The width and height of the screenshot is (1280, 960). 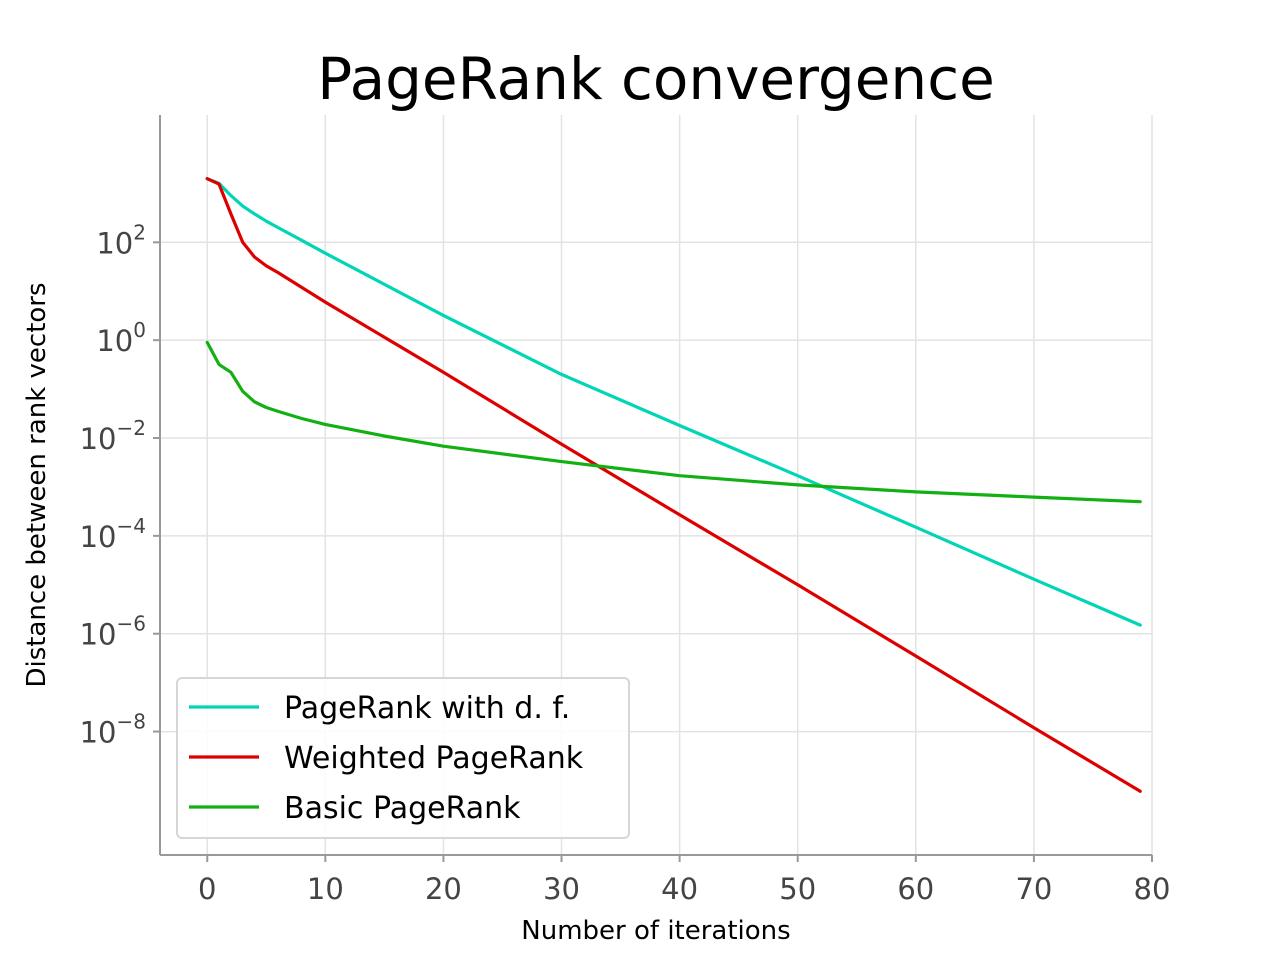 I want to click on x-ticks: 0 10 20 30 40 50 60 70 80, so click(x=684, y=880).